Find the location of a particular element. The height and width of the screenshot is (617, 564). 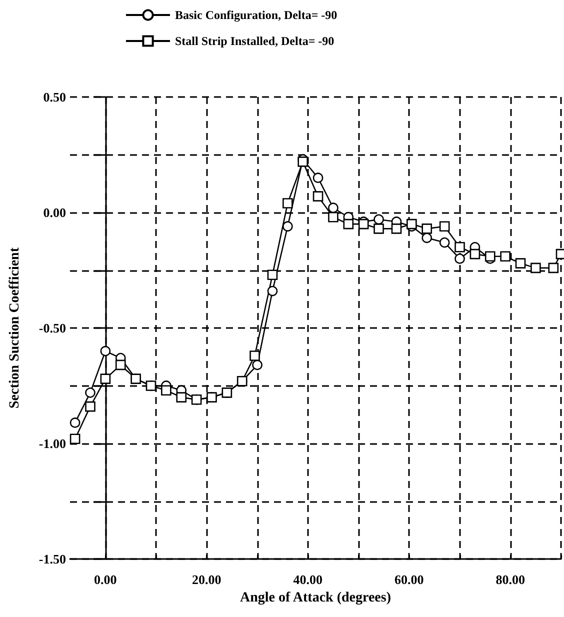

y-axis-title: Section Suction Coefficient is located at coordinates (15, 327).